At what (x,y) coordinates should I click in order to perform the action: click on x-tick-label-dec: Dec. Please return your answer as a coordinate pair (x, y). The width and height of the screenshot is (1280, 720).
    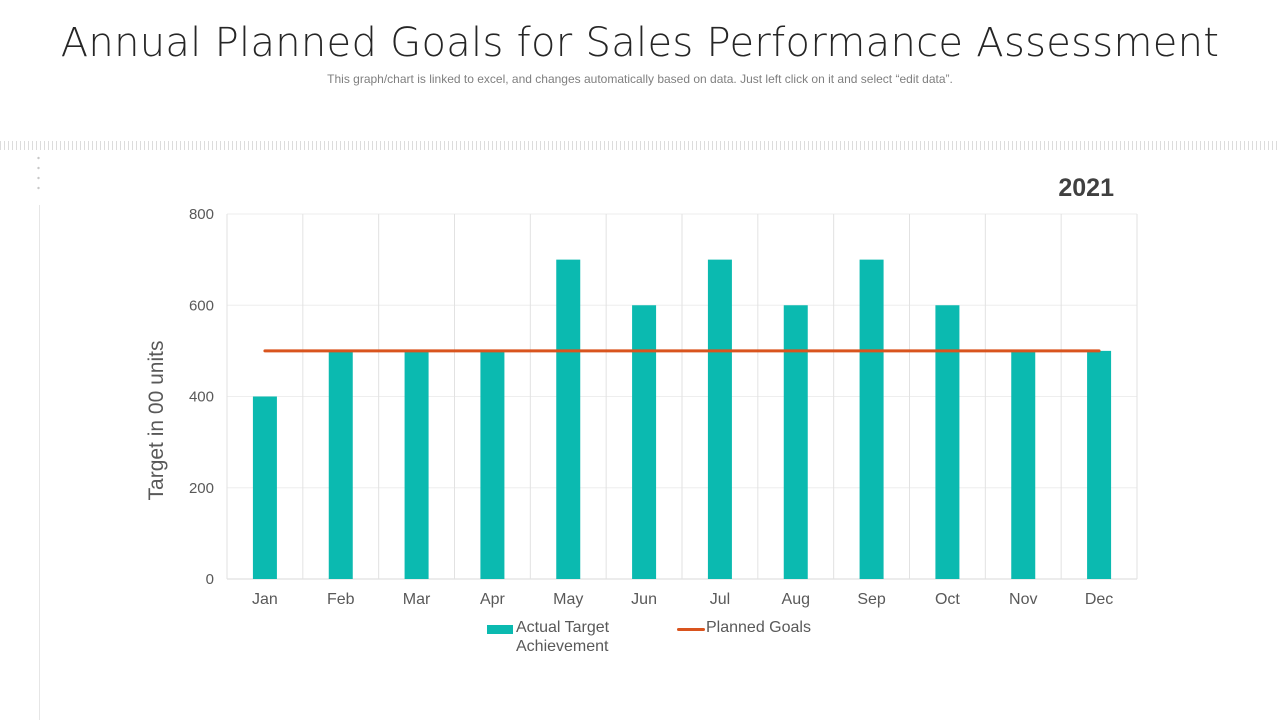
    Looking at the image, I should click on (1099, 599).